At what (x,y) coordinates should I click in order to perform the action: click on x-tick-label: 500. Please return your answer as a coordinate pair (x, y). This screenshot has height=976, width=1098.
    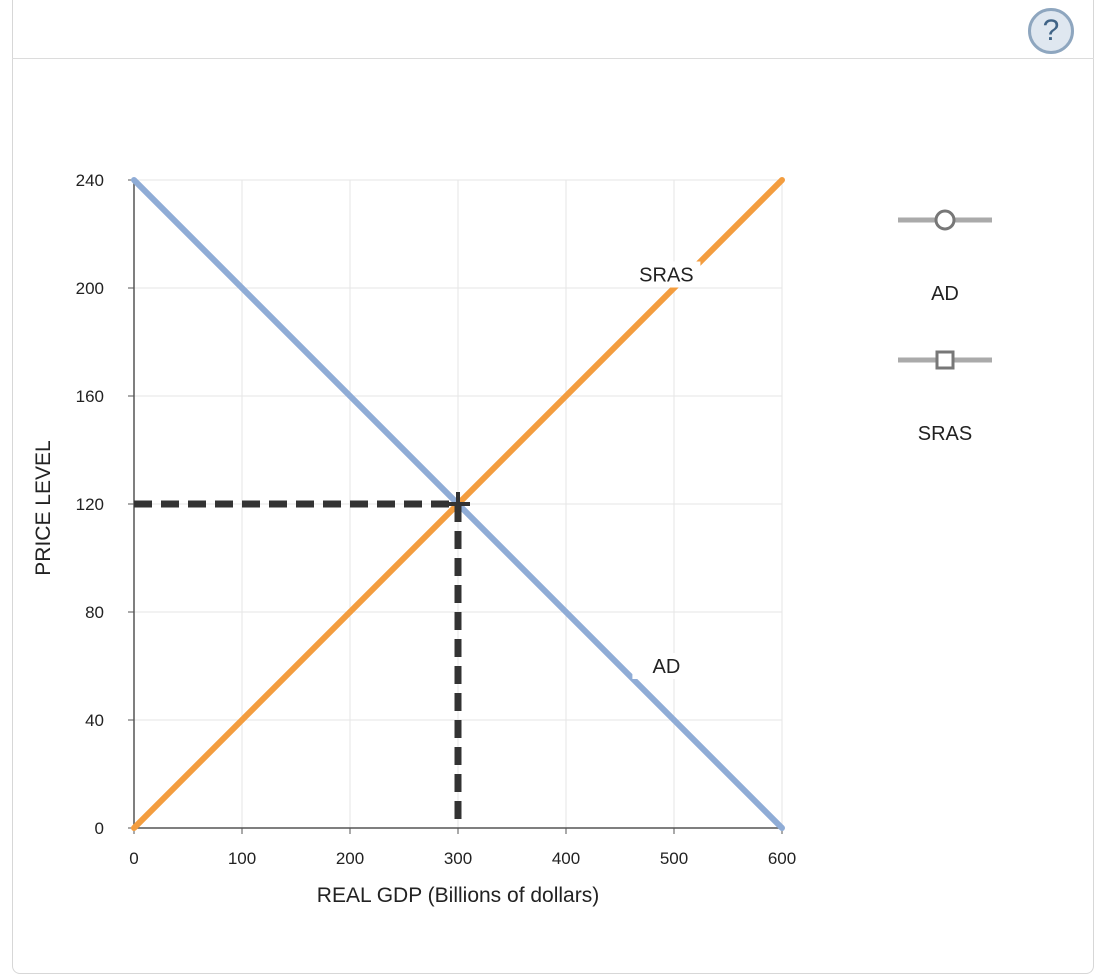
    Looking at the image, I should click on (674, 858).